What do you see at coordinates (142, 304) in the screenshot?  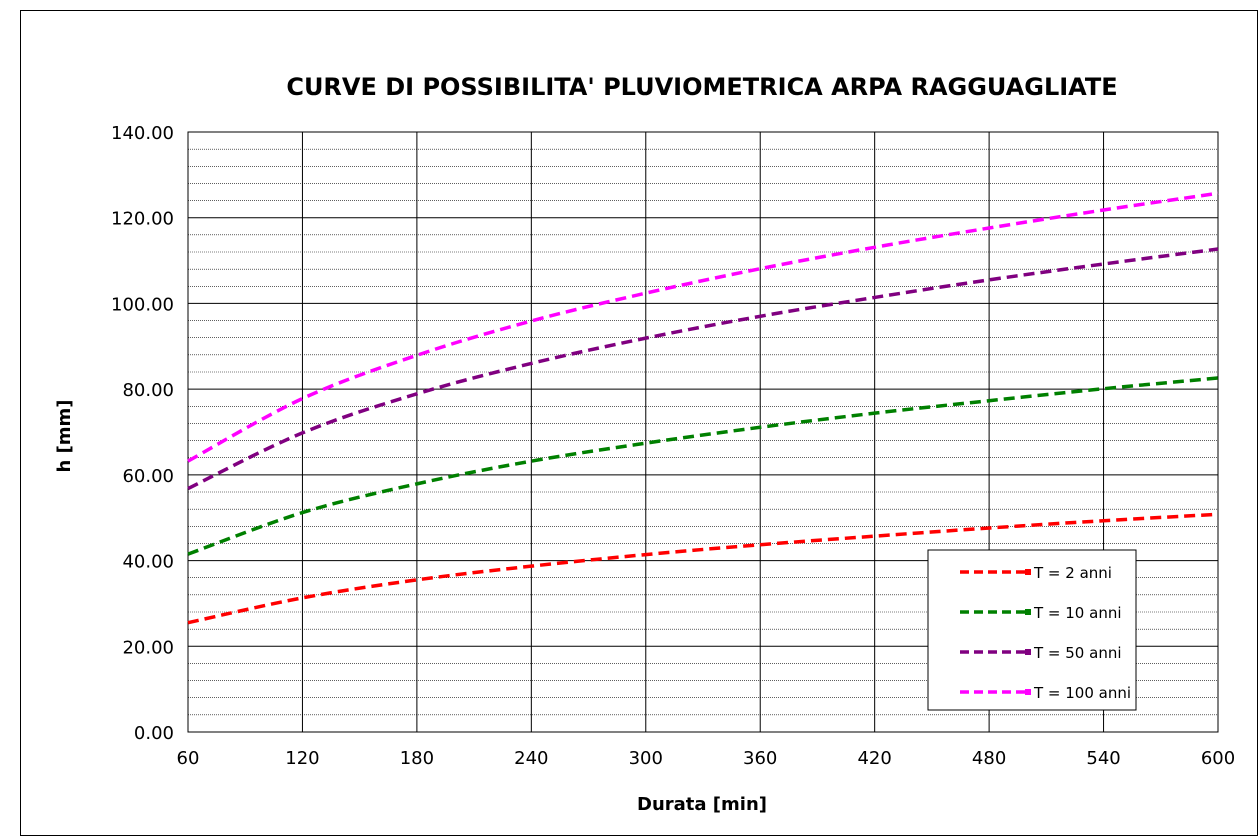 I see `y-tick-label: 100.00` at bounding box center [142, 304].